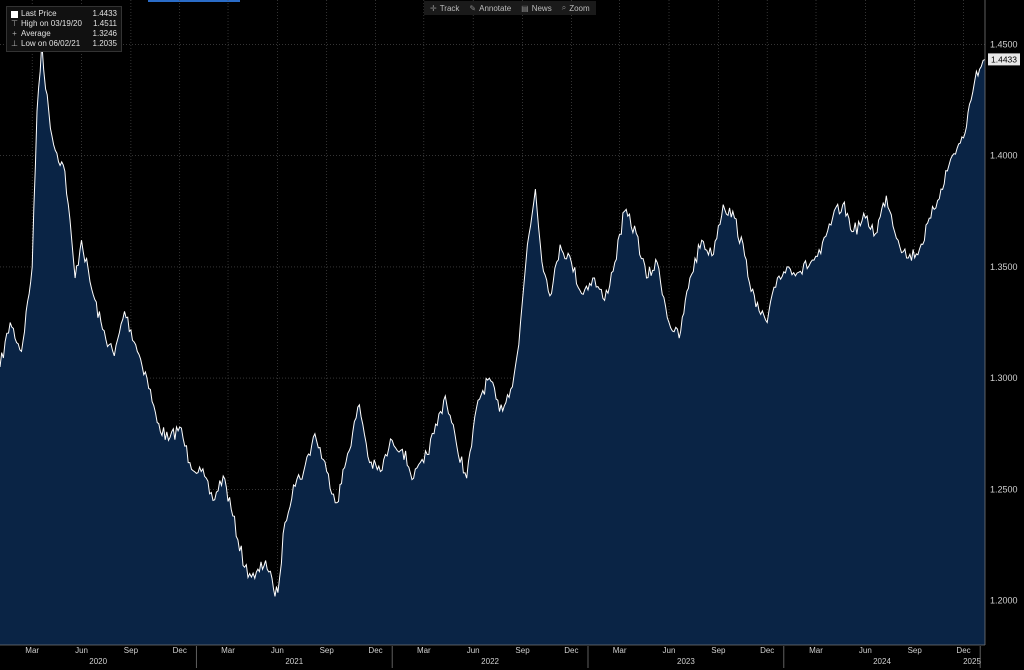 This screenshot has width=1024, height=670. I want to click on legend-high: ⊤ High on 03/19/20 1.4511, so click(64, 24).